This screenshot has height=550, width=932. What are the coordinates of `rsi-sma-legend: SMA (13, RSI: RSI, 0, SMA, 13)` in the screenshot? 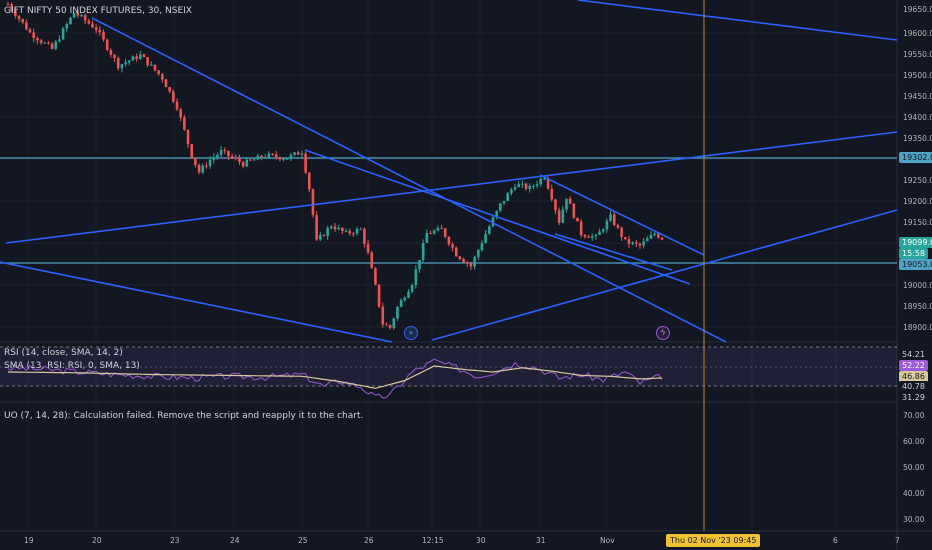 It's located at (72, 366).